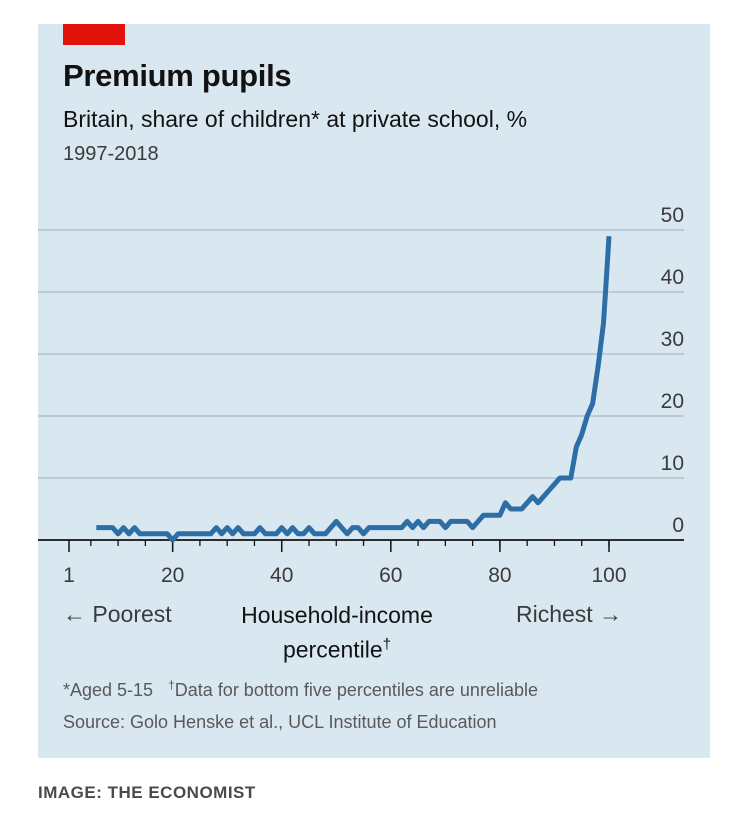  What do you see at coordinates (177, 75) in the screenshot?
I see `chart-title: Premium pupils` at bounding box center [177, 75].